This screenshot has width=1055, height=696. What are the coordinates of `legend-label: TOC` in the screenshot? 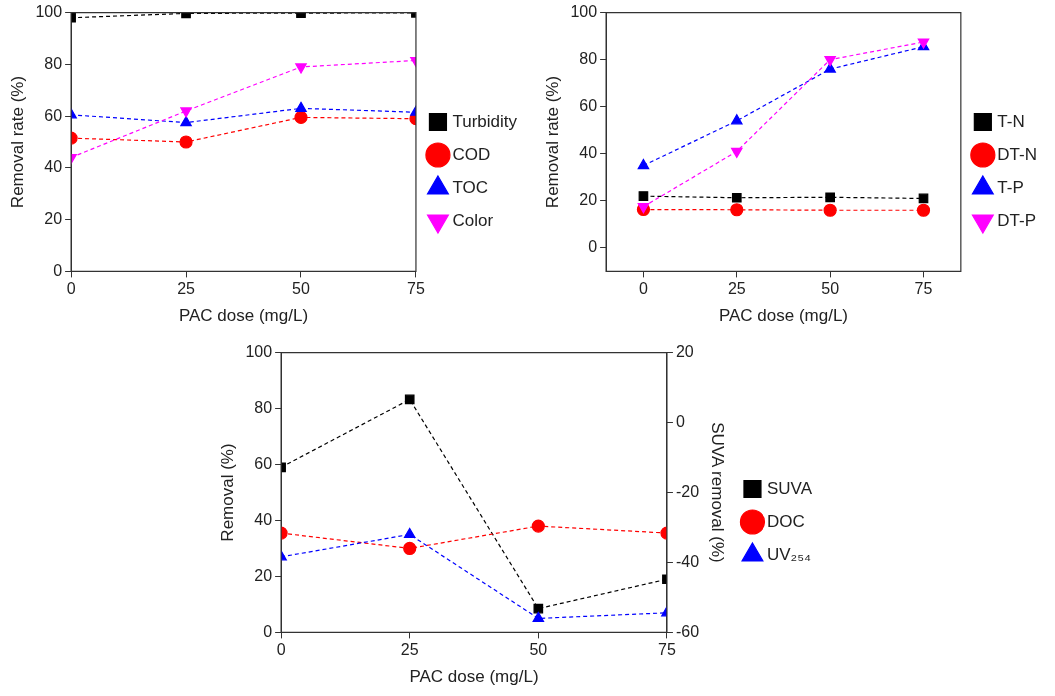 It's located at (470, 187).